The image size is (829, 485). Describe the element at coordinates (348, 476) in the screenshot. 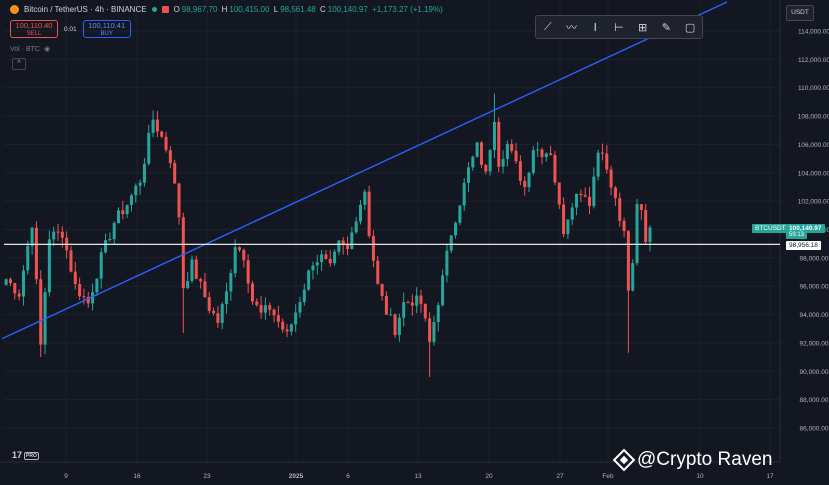

I see `time-tick-label: 6` at that location.